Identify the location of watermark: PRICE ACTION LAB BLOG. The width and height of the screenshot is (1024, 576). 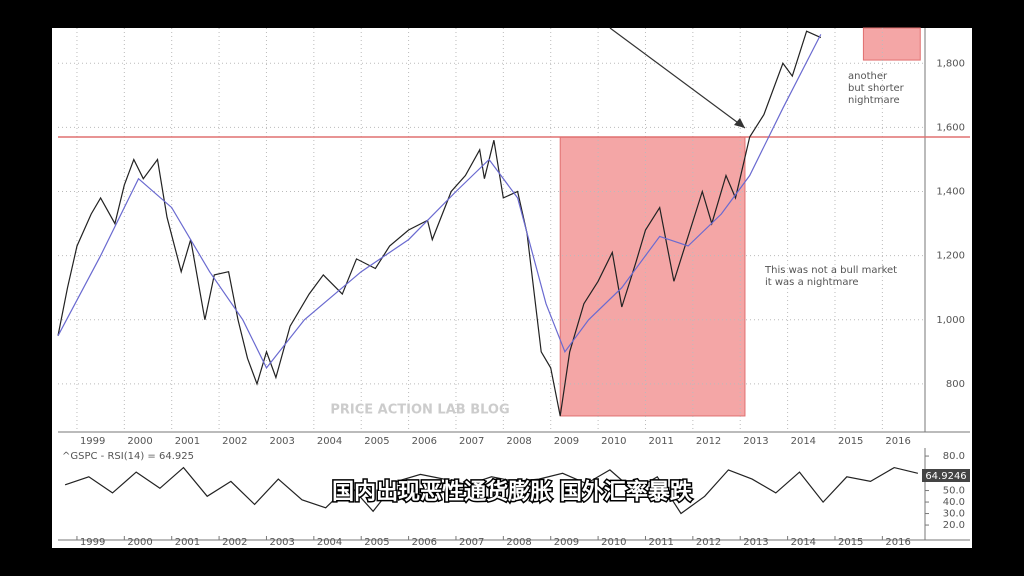
(419, 410).